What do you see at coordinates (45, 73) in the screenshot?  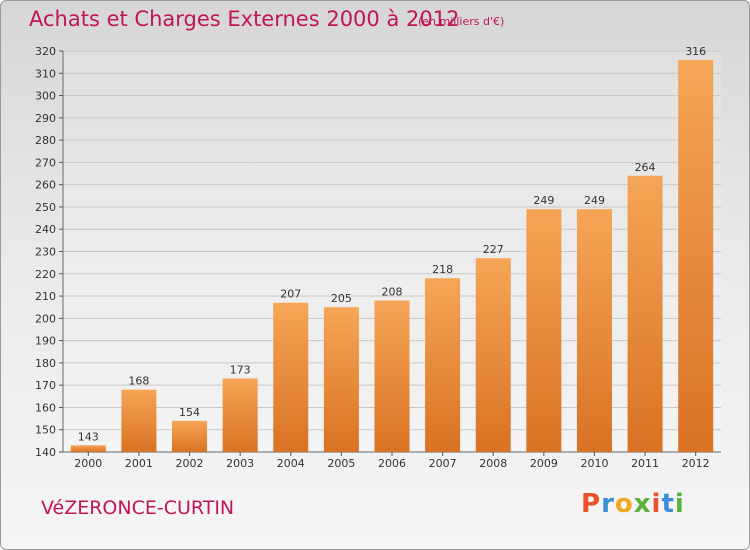 I see `y-tick-label: 310` at bounding box center [45, 73].